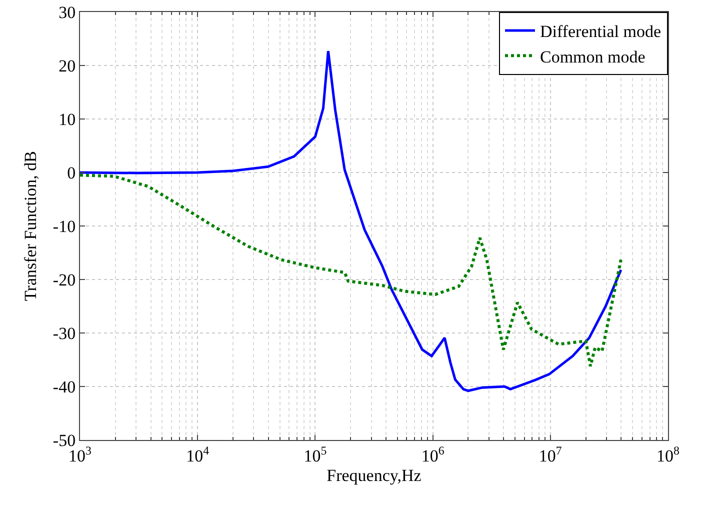 The image size is (707, 508). What do you see at coordinates (668, 454) in the screenshot?
I see `x-tick-label: 10$^{8}$` at bounding box center [668, 454].